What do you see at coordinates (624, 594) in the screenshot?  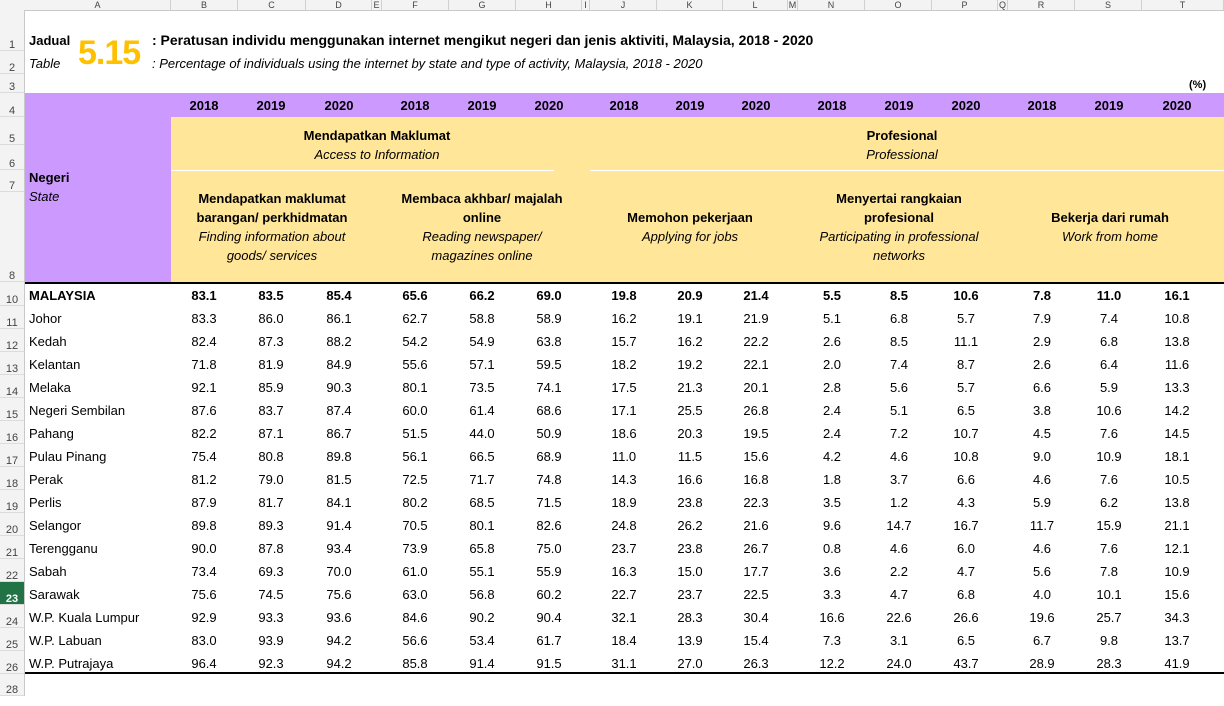 I see `data-cell: 22.7` at bounding box center [624, 594].